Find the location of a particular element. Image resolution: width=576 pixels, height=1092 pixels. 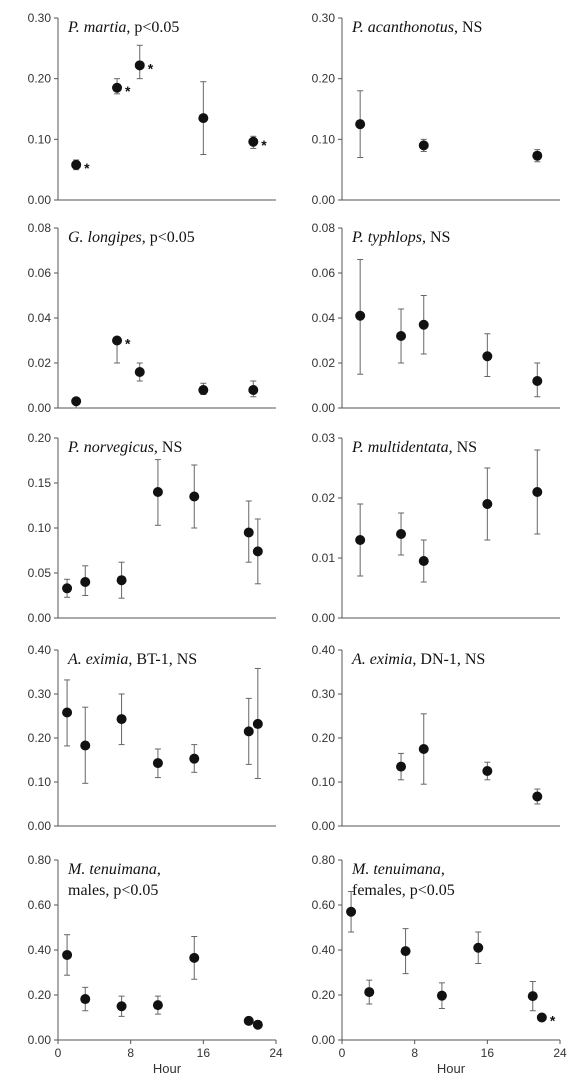

panel-title: A. eximia, DN-1, NS is located at coordinates (418, 659).